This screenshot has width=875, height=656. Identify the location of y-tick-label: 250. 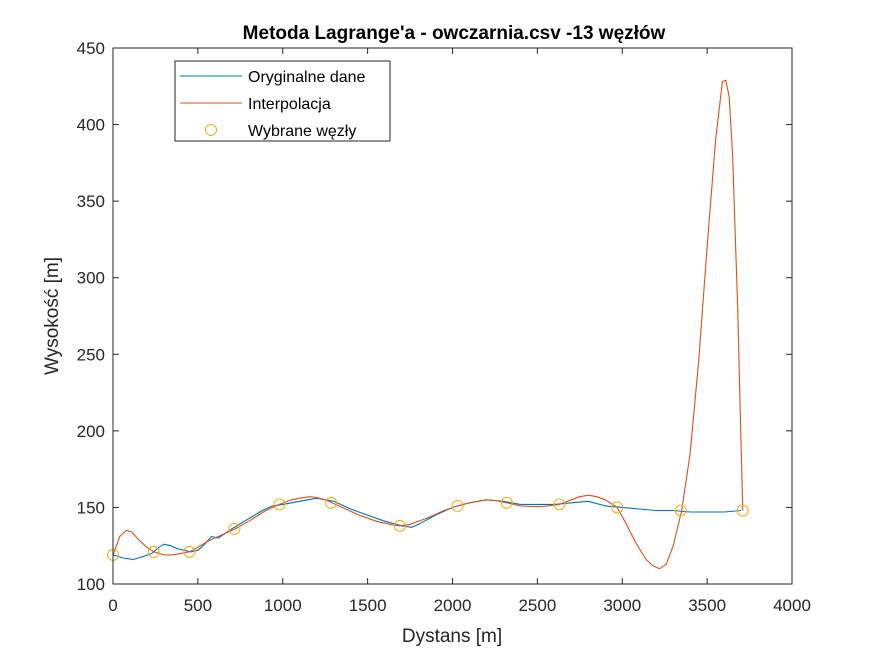
(91, 354).